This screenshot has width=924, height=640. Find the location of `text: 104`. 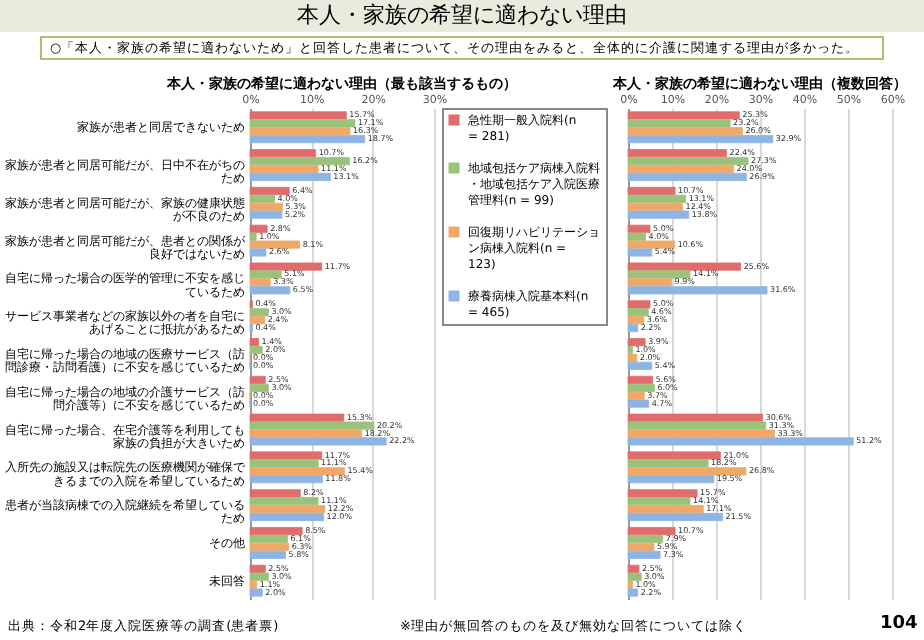

text: 104 is located at coordinates (899, 624).